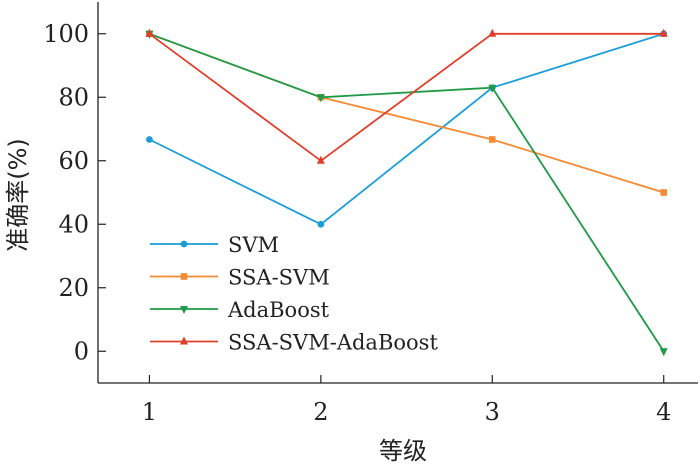 The height and width of the screenshot is (464, 700). What do you see at coordinates (279, 278) in the screenshot?
I see `legend-label: SSA-SVM` at bounding box center [279, 278].